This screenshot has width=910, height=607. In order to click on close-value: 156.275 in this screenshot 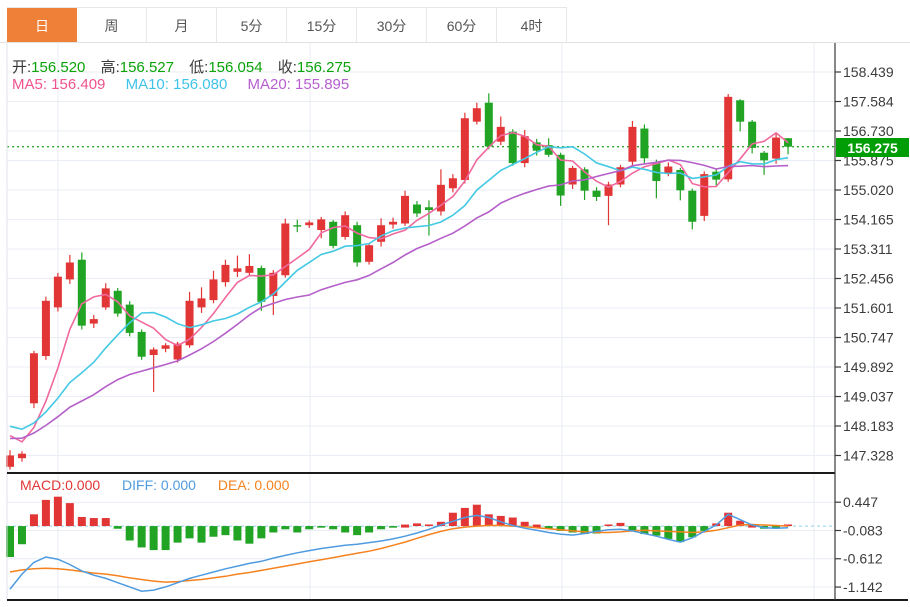, I will do `click(324, 67)`.